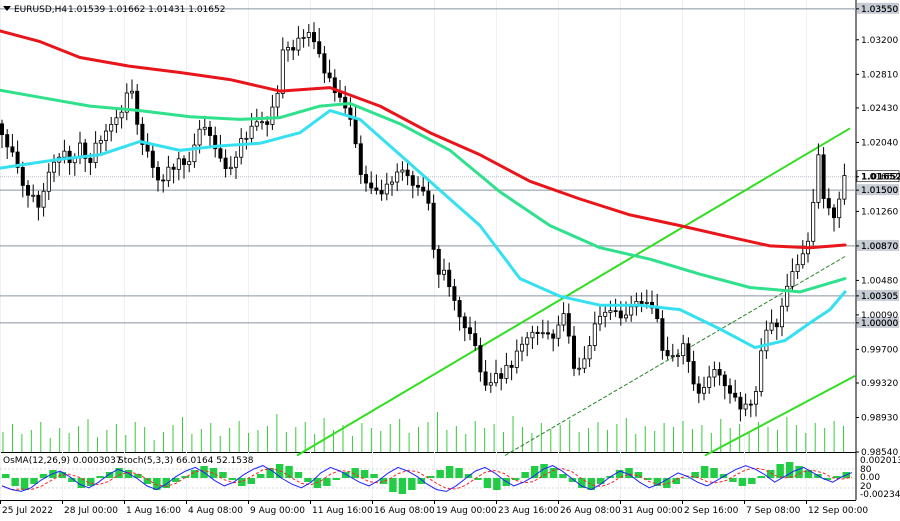  What do you see at coordinates (879, 191) in the screenshot?
I see `price-tick-label: 1.01500` at bounding box center [879, 191].